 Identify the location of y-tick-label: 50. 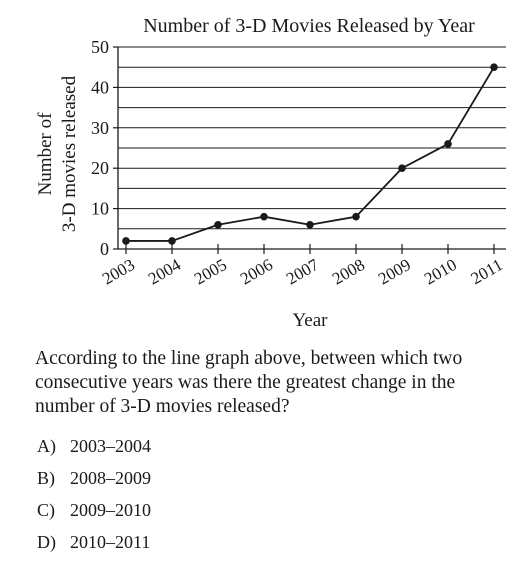
(100, 47).